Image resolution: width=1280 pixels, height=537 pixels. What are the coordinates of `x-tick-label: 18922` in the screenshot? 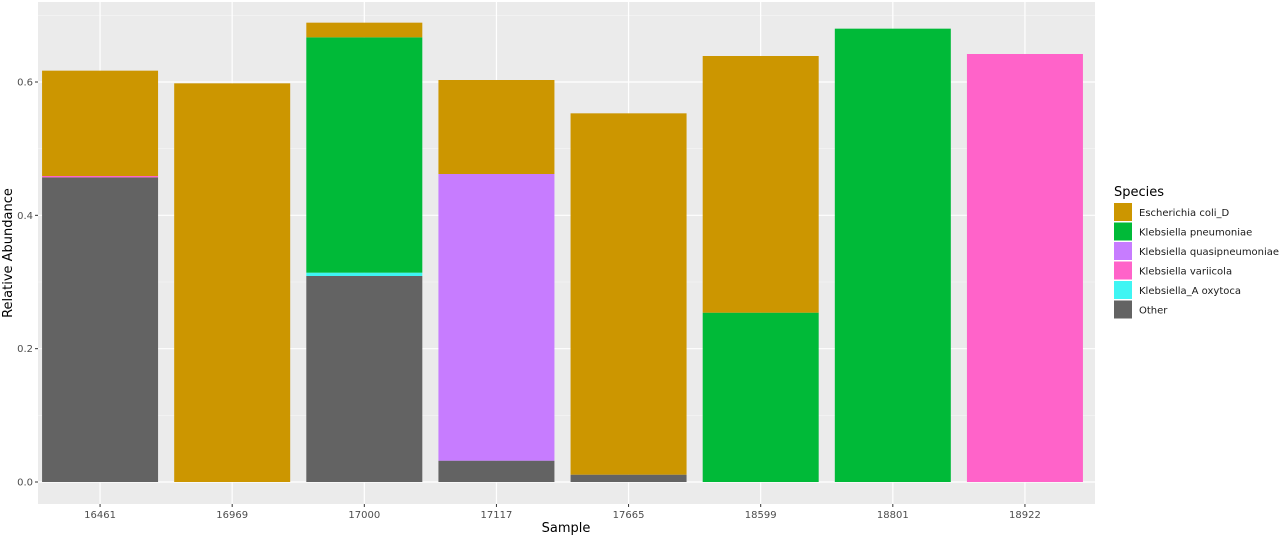 It's located at (1025, 515).